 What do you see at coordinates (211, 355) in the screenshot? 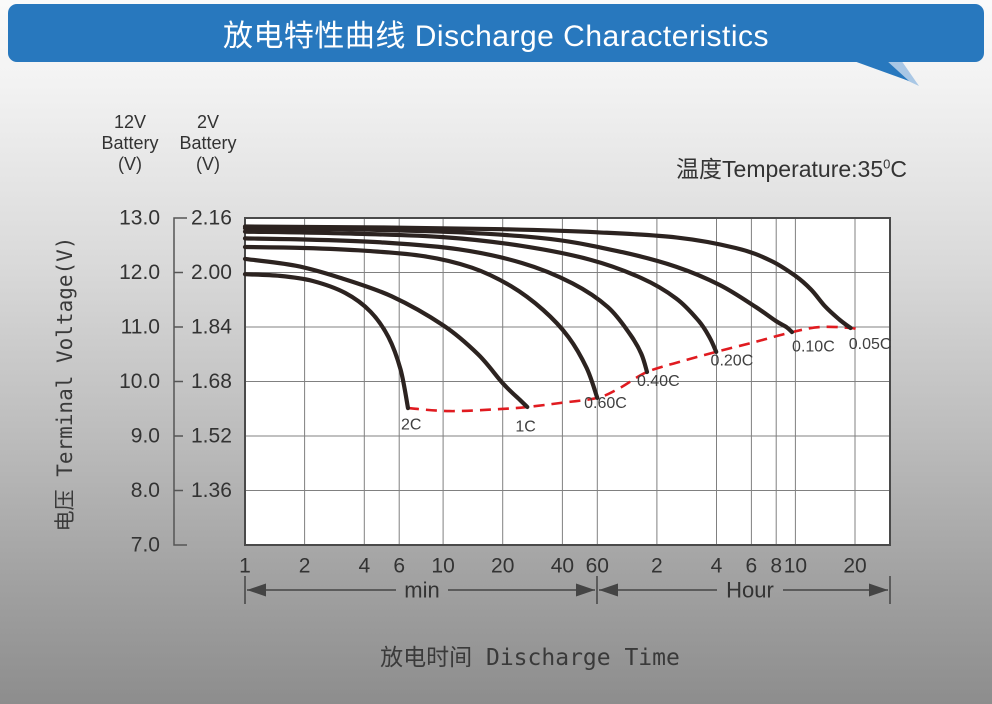
I see `y-ticks-2v: 2.16 2.00 1.84 1.68 1.52 1.36` at bounding box center [211, 355].